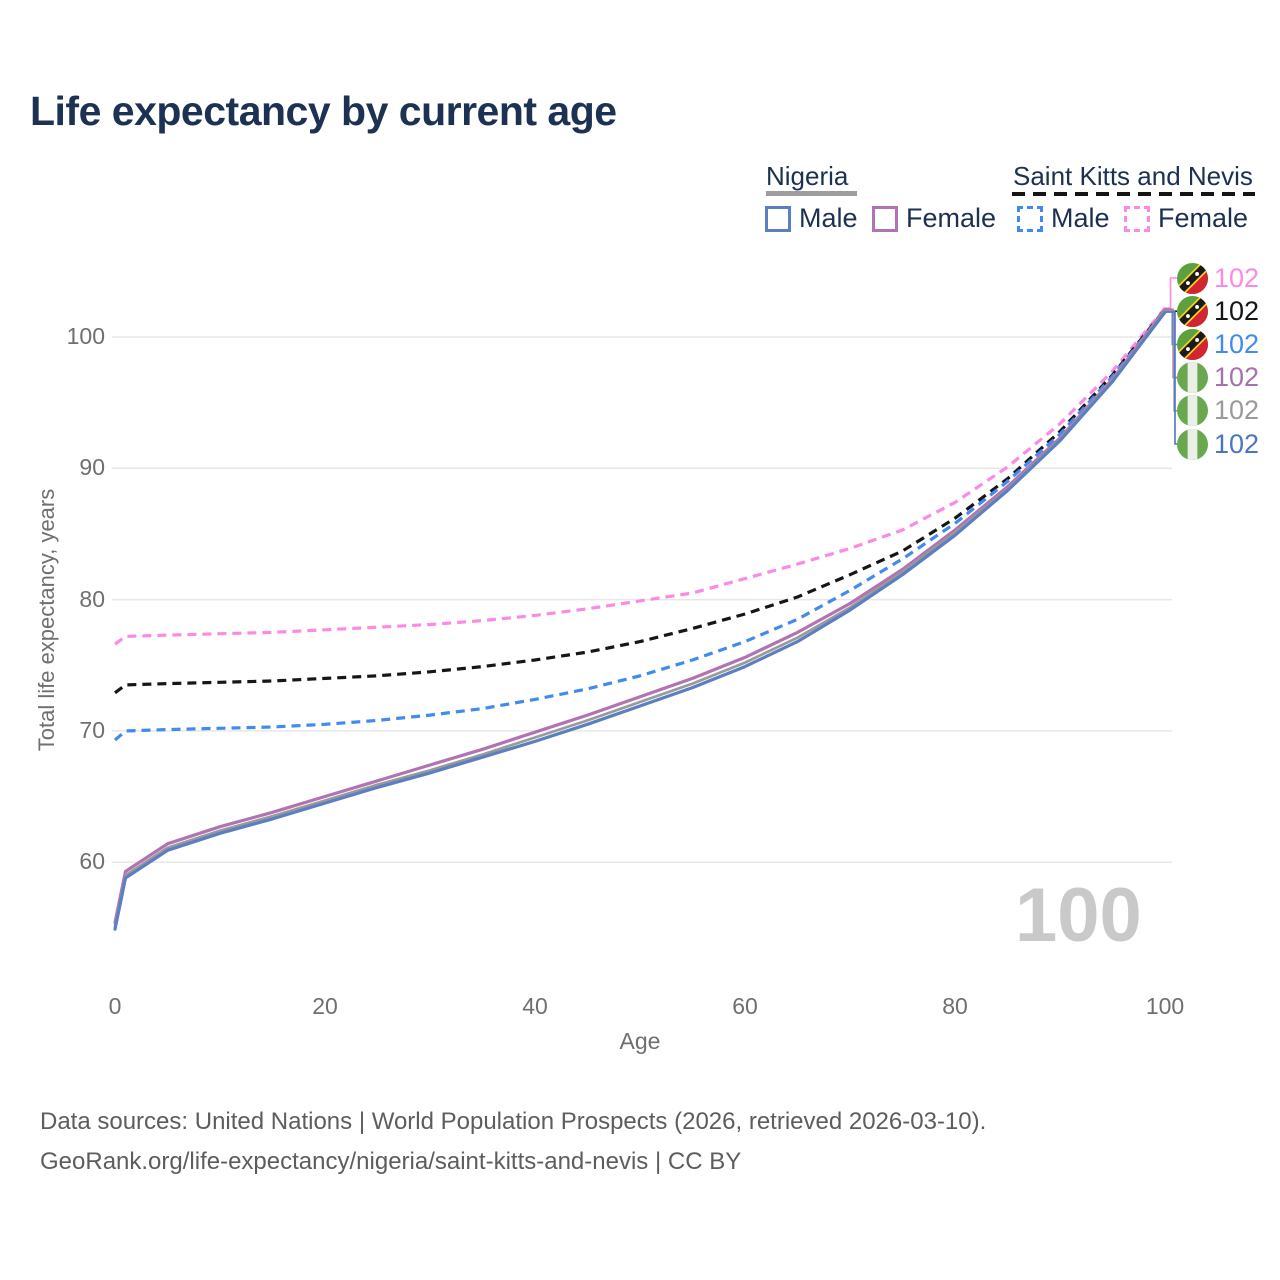  I want to click on y-tick-label-70: 70, so click(92, 729).